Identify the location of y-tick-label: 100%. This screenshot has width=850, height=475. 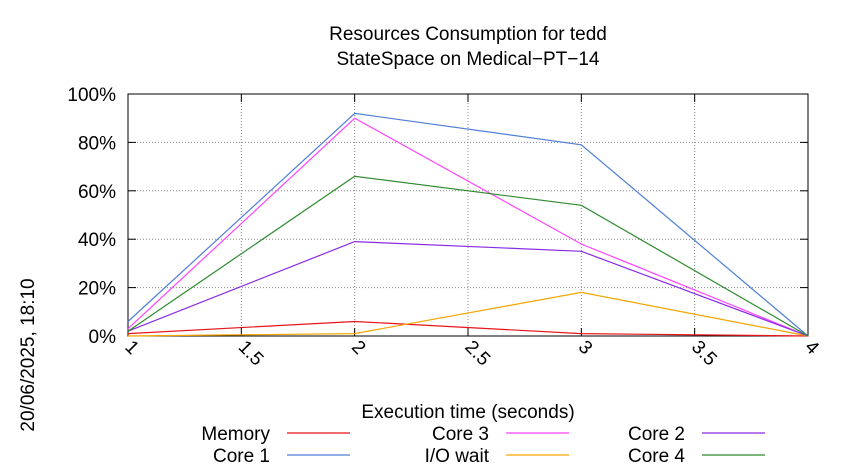
(91, 95).